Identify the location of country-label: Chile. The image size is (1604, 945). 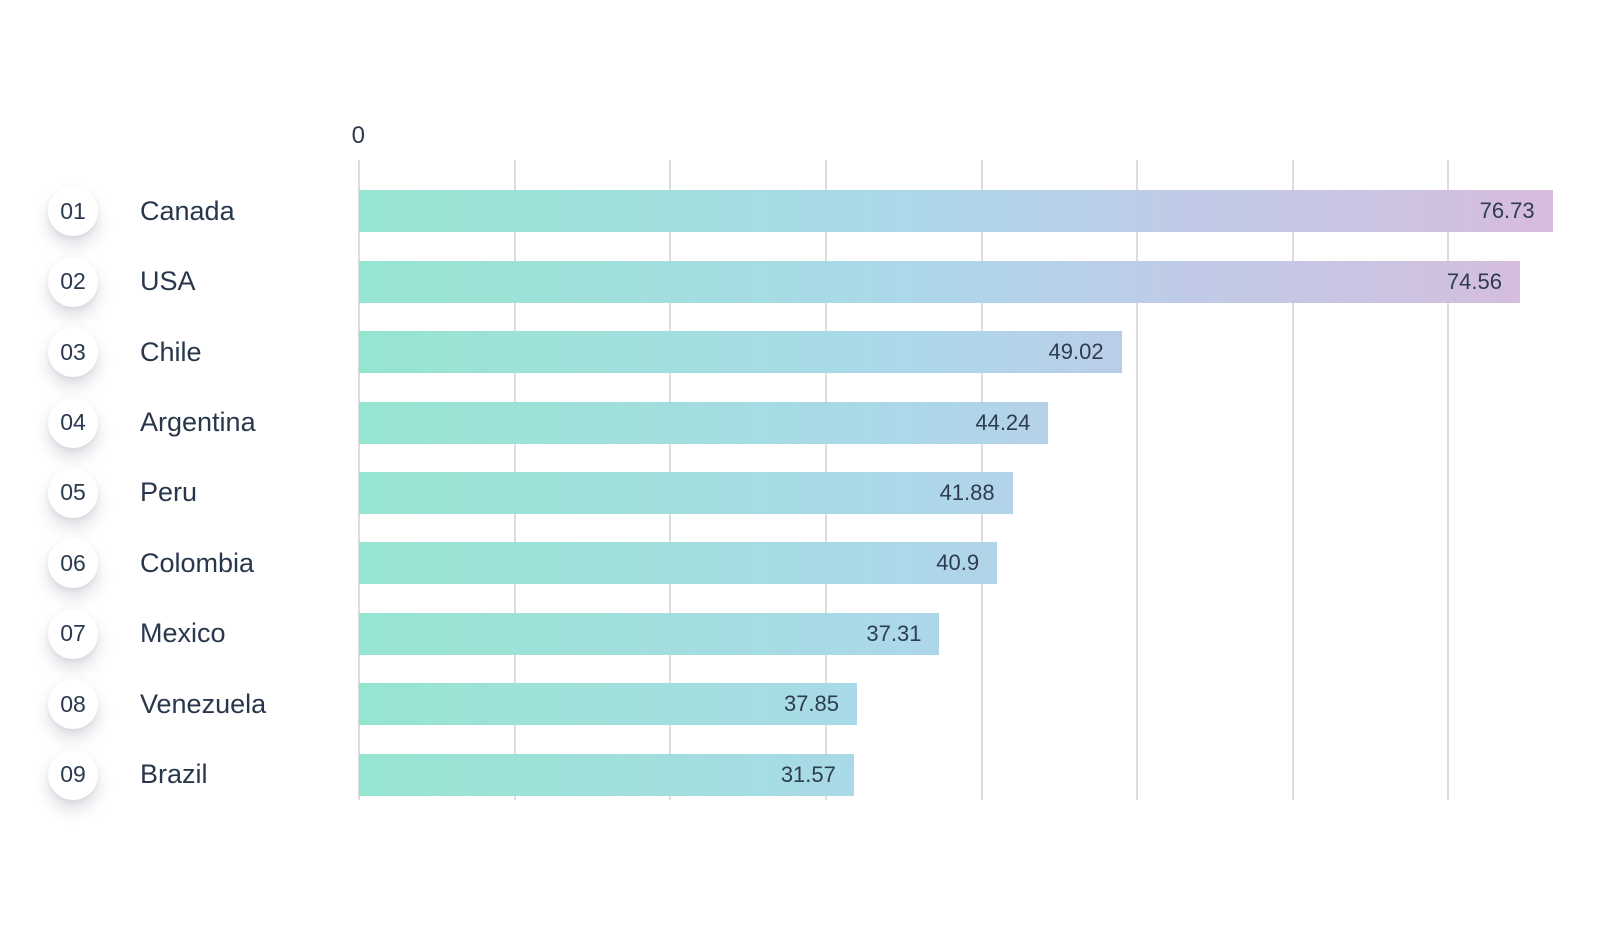
(171, 351).